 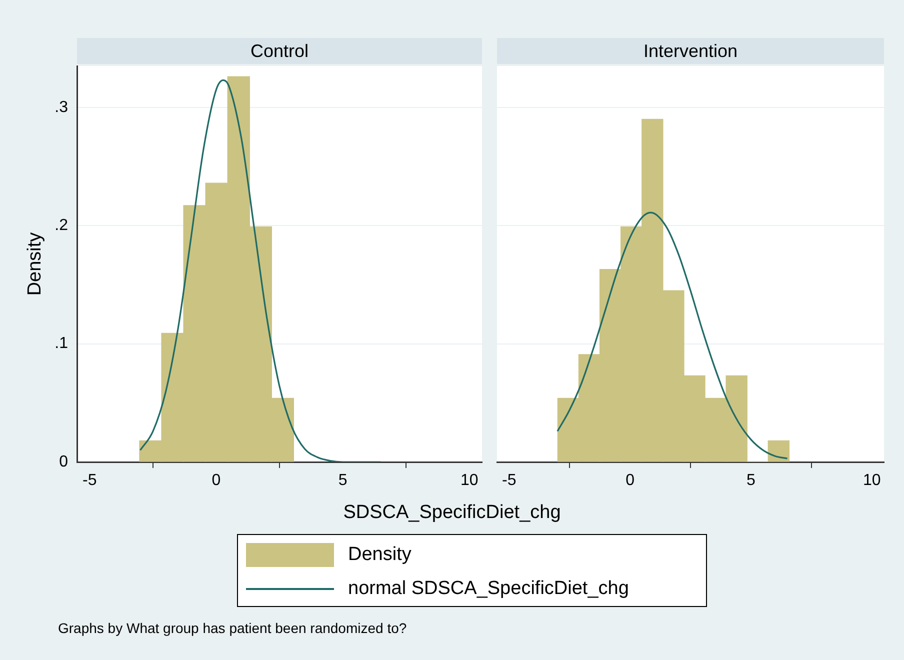 What do you see at coordinates (63, 461) in the screenshot?
I see `y-tick-label: 0` at bounding box center [63, 461].